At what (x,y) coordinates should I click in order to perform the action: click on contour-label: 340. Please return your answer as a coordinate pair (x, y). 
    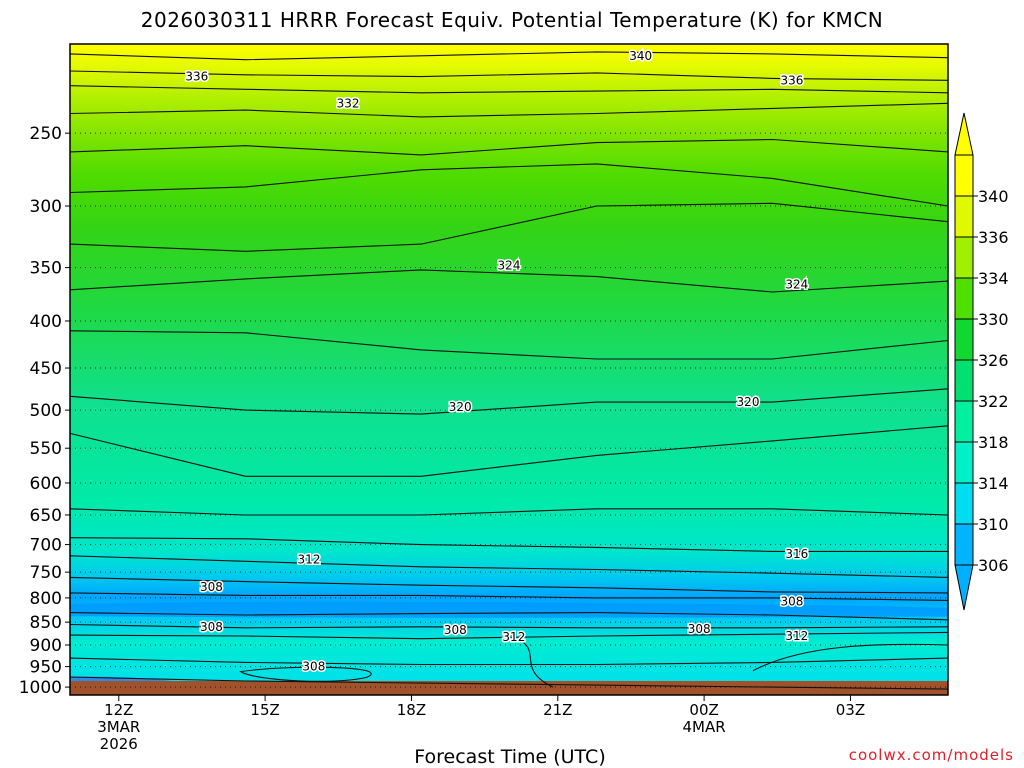
    Looking at the image, I should click on (640, 56).